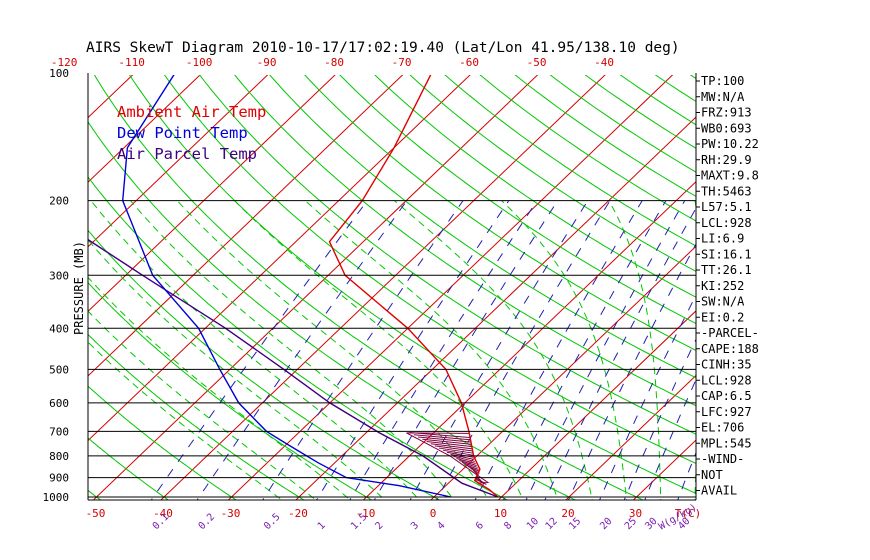 This screenshot has width=870, height=560. I want to click on side-panel-item: LCL:928, so click(726, 223).